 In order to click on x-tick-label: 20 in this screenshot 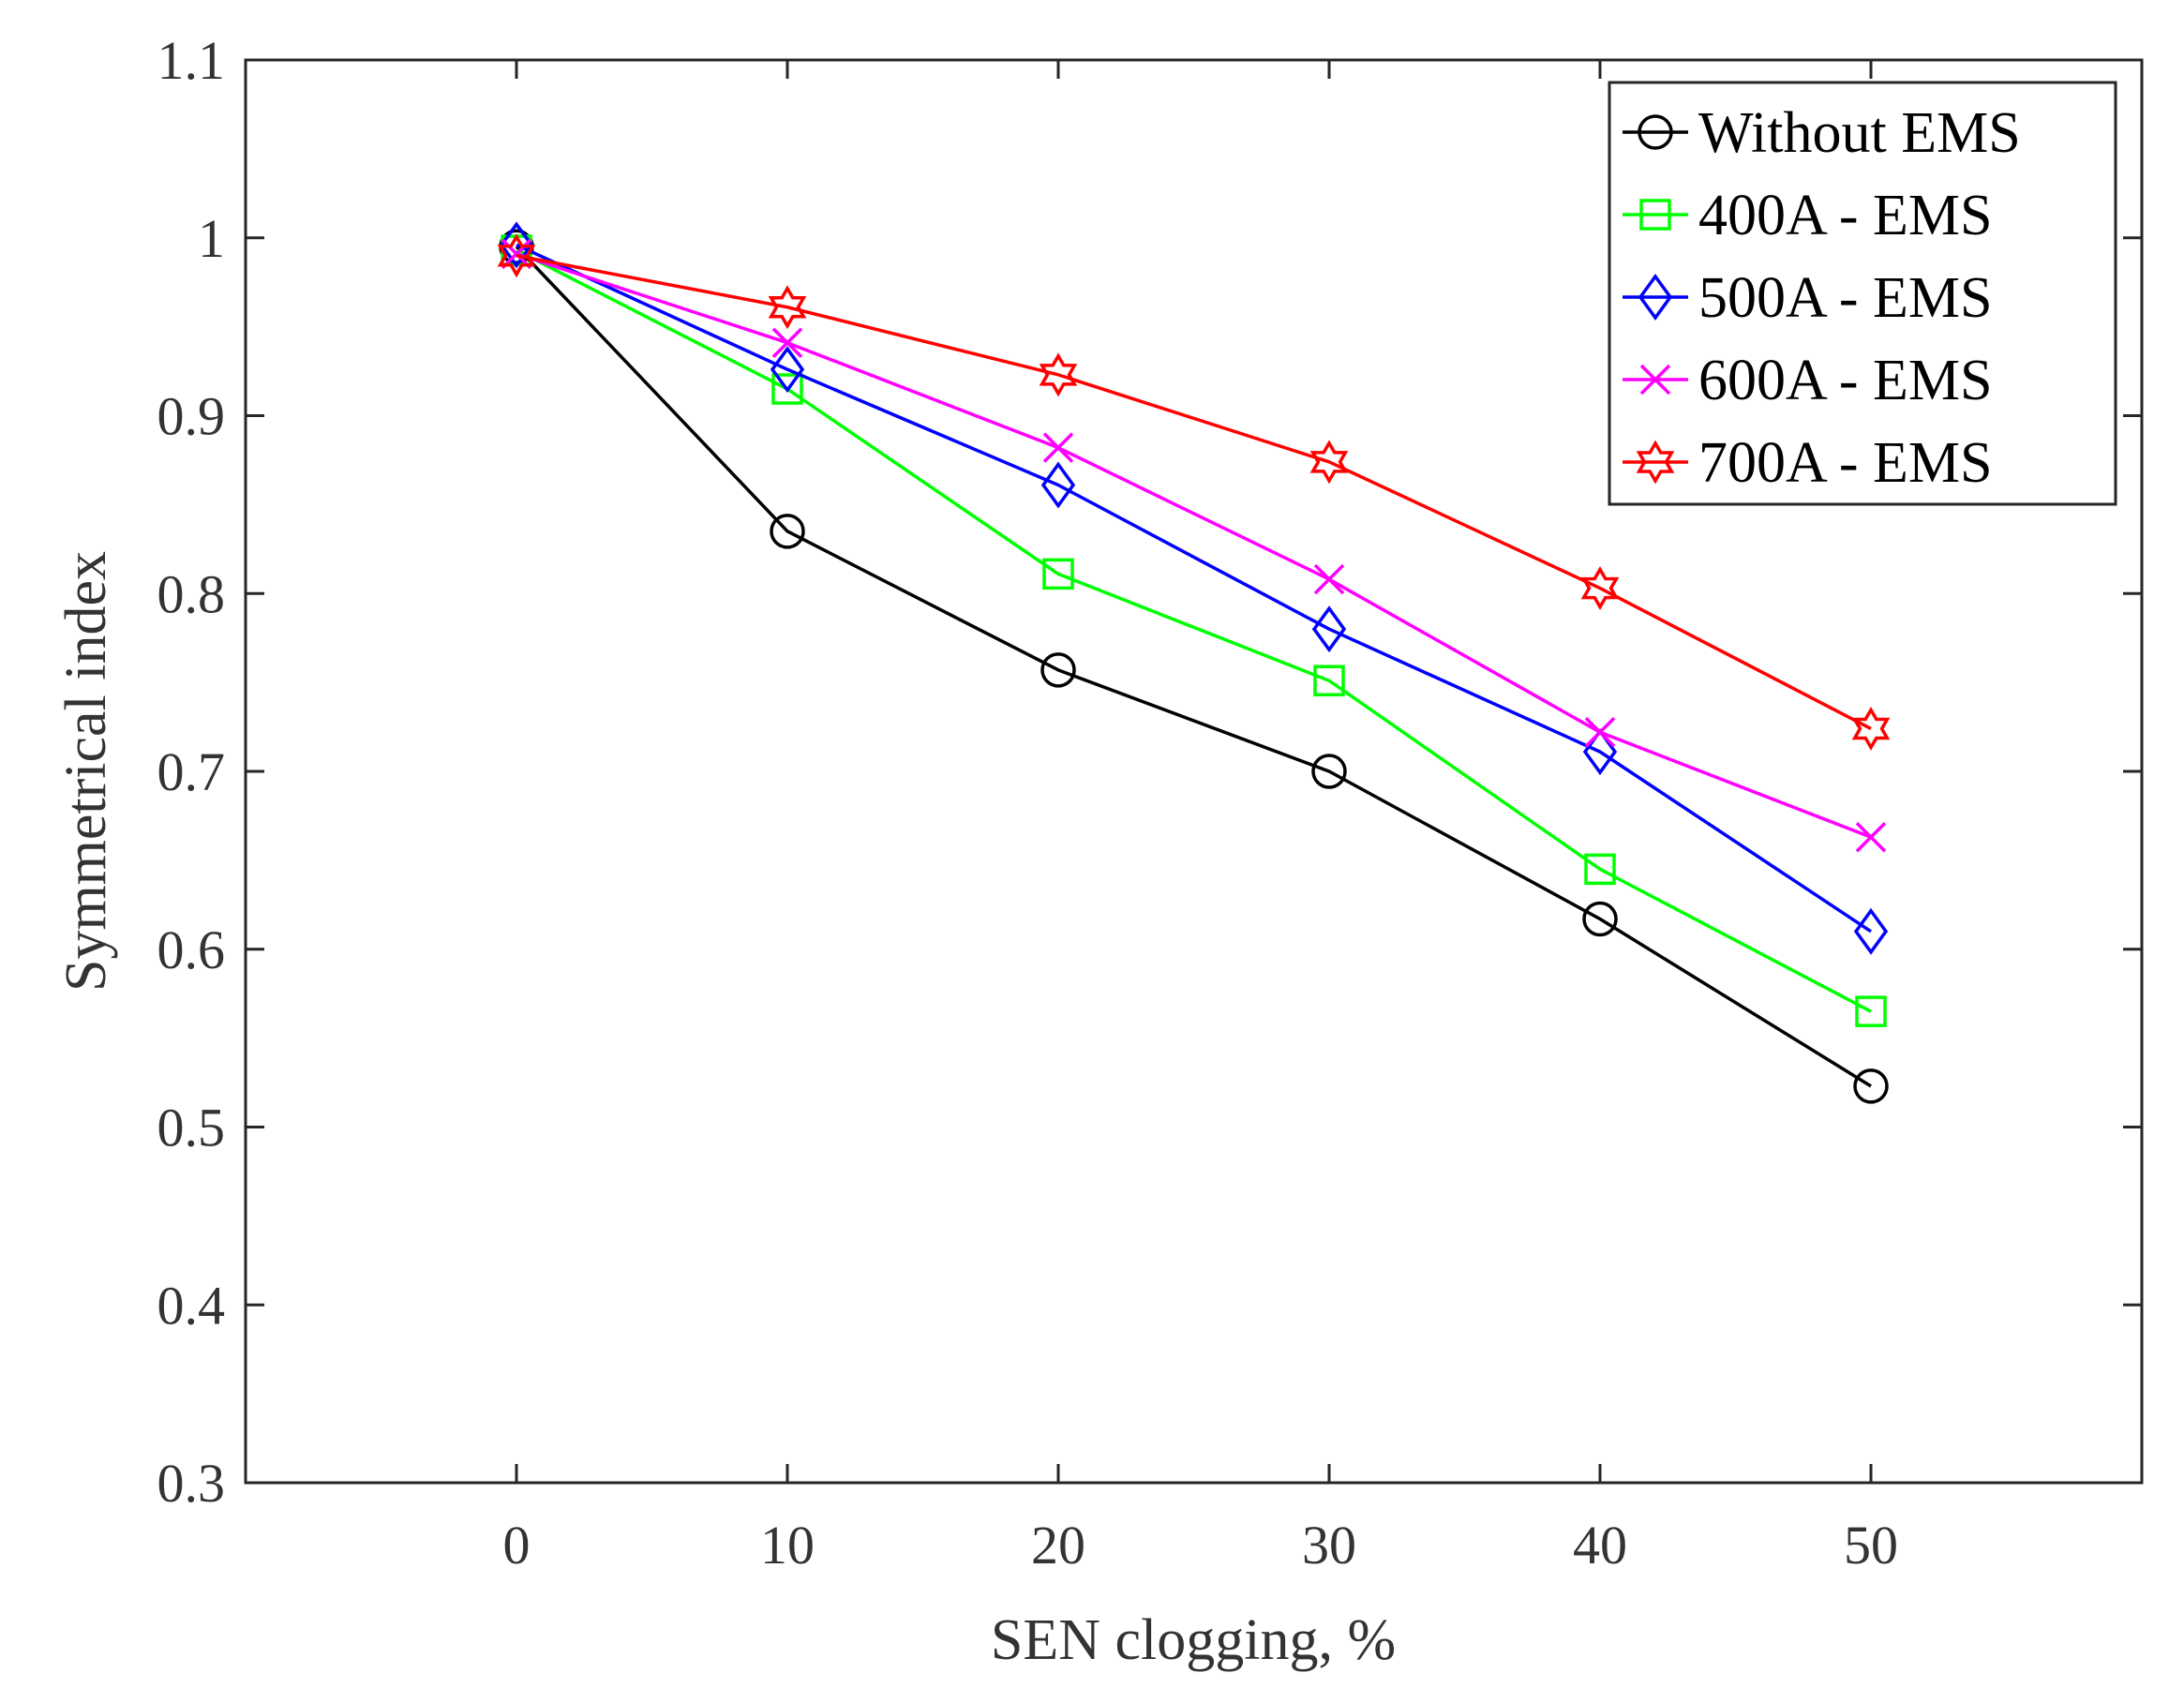, I will do `click(1058, 1545)`.